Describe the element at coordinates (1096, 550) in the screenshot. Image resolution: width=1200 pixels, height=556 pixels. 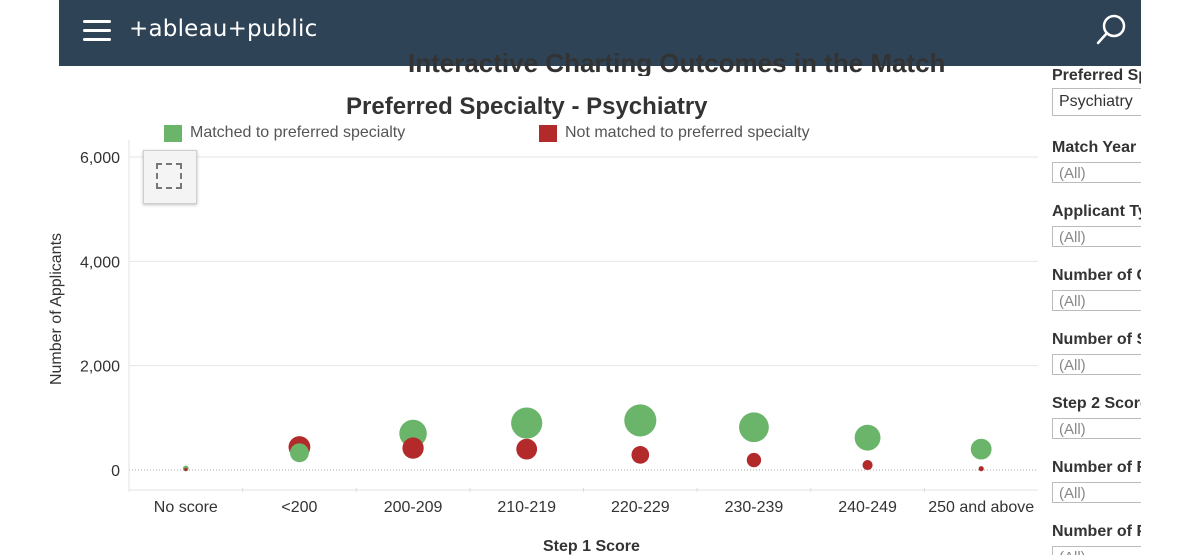
I see `publications-dropdown: (All)` at that location.